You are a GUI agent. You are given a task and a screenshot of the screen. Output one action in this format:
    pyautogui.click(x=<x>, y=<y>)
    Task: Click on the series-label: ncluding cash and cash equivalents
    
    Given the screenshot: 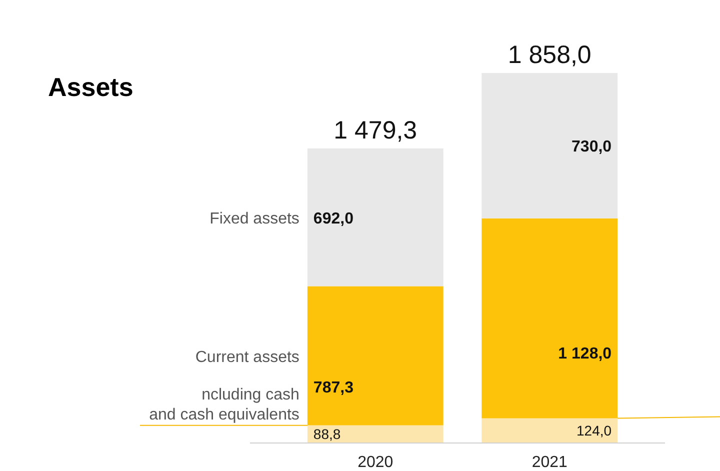 What is the action you would take?
    pyautogui.click(x=224, y=405)
    